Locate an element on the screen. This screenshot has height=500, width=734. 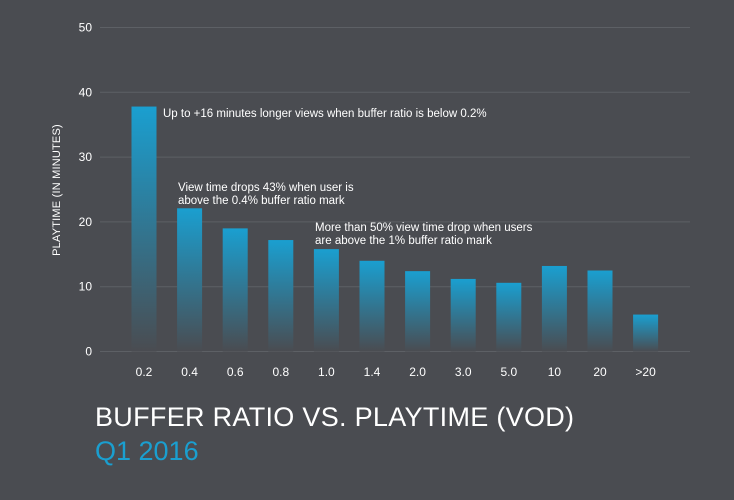
x-tick-label: 1.4 is located at coordinates (372, 372).